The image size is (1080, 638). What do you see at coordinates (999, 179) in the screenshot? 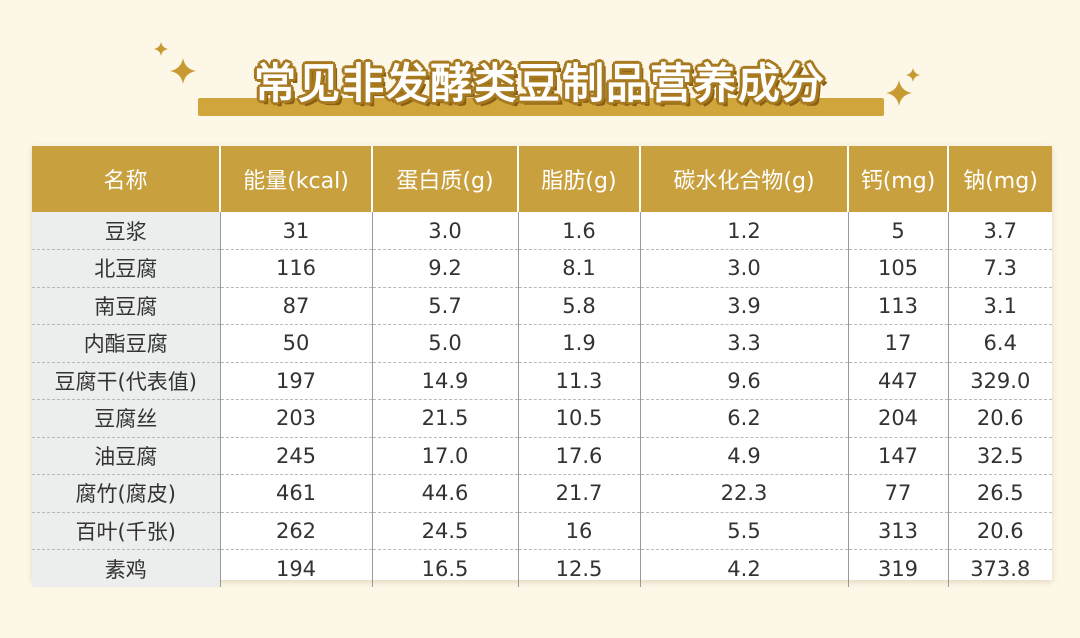
I see `header-sodium: 钠(mg)` at bounding box center [999, 179].